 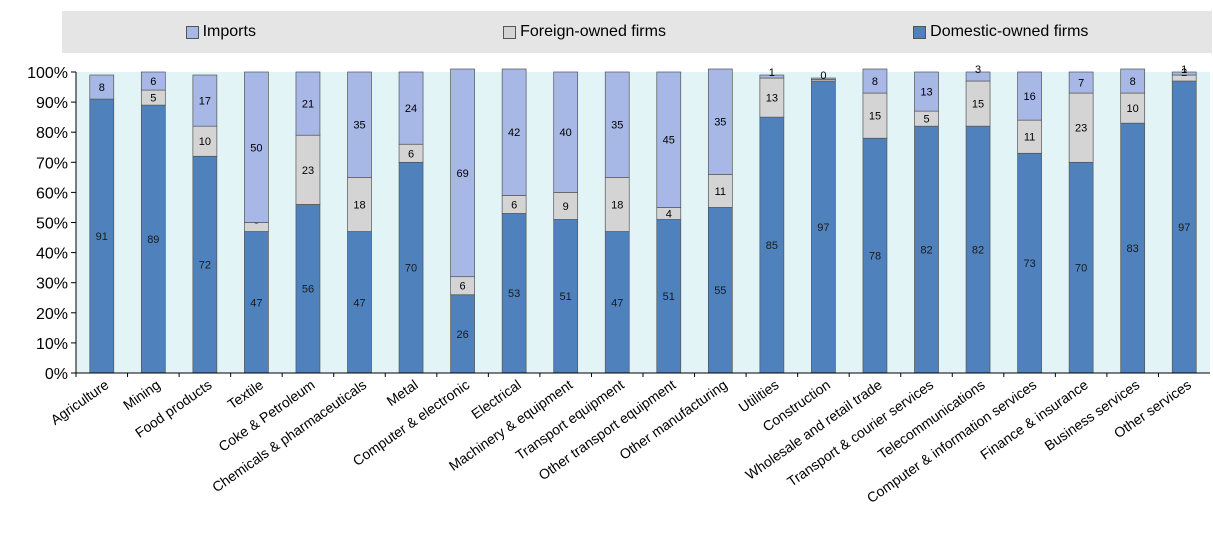 I want to click on data-label: 16, so click(x=1029, y=97).